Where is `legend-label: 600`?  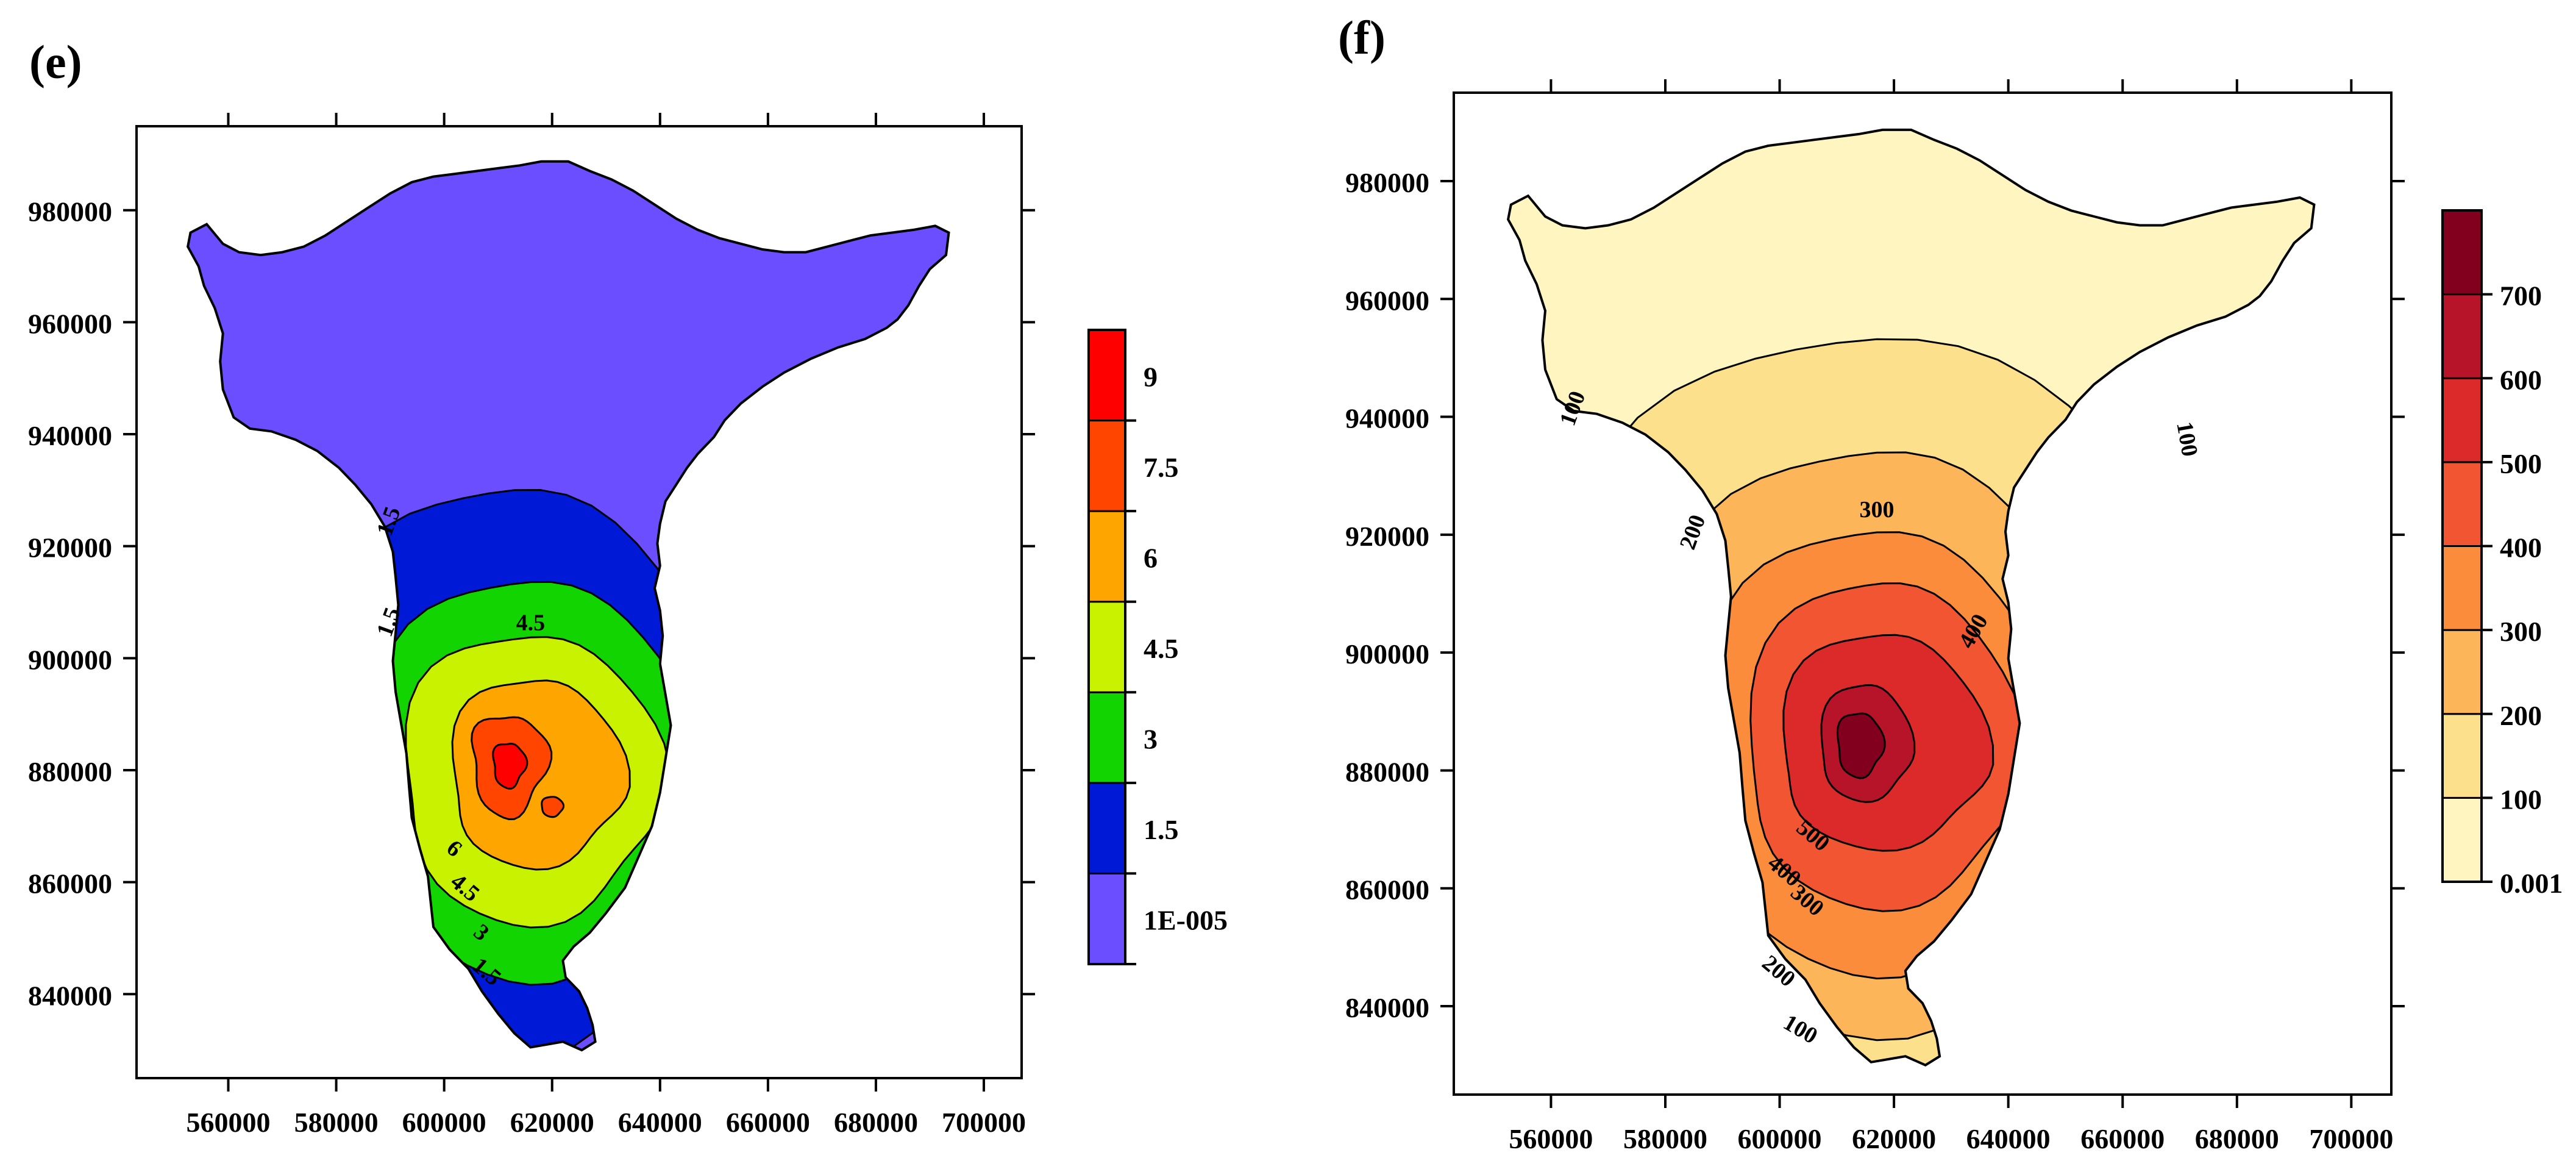
legend-label: 600 is located at coordinates (2521, 380).